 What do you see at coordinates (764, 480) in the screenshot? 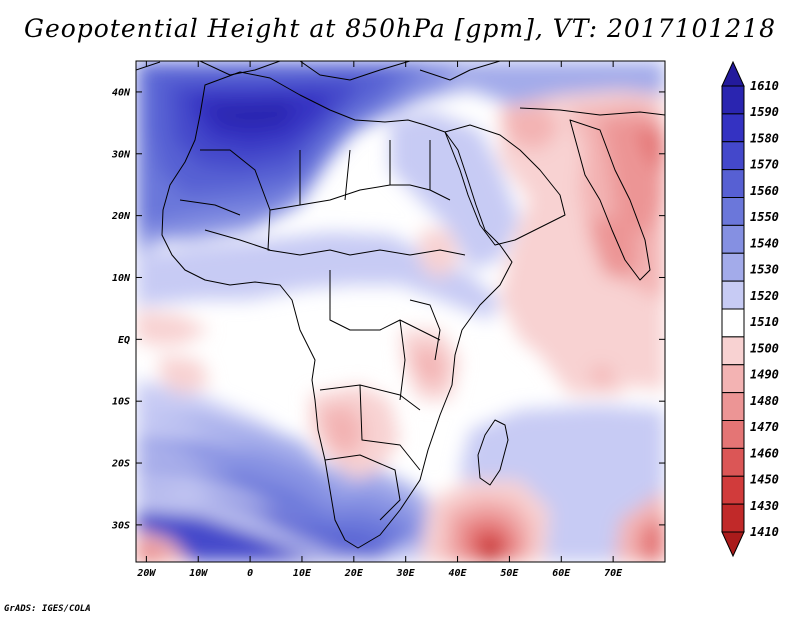
I see `colorbar-label: 1450` at bounding box center [764, 480].